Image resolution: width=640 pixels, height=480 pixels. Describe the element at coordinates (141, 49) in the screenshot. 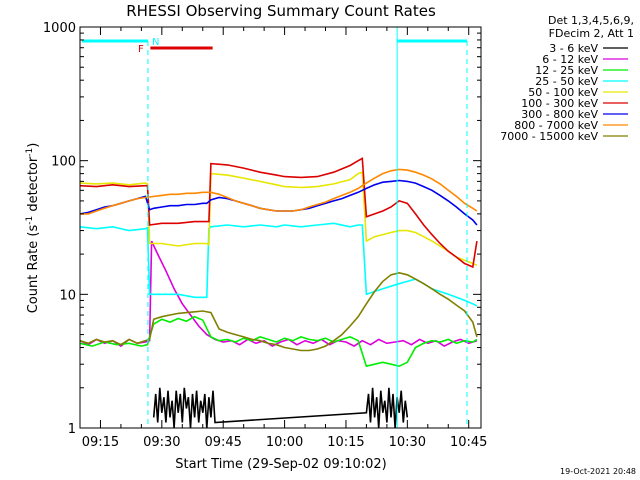

I see `annotation-f: F` at that location.